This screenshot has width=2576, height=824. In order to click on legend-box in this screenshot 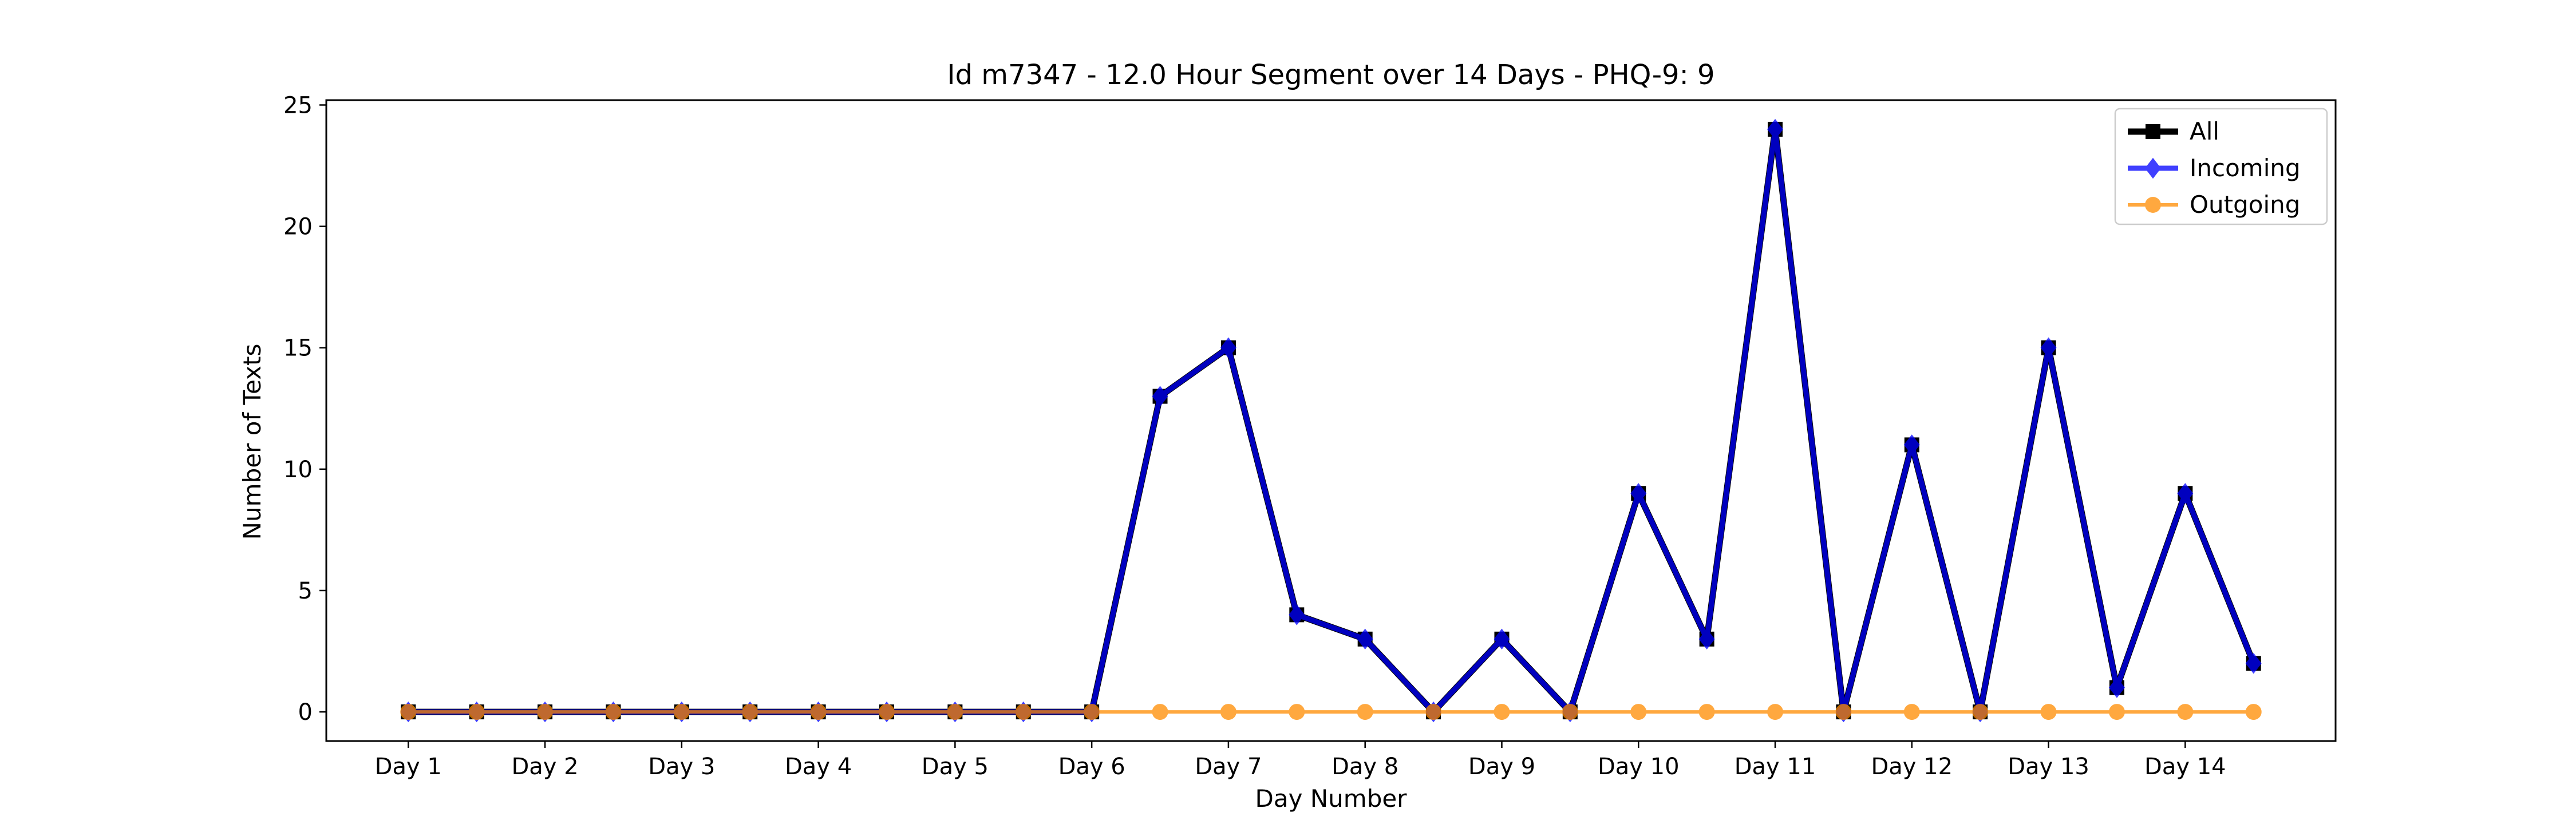, I will do `click(2221, 166)`.